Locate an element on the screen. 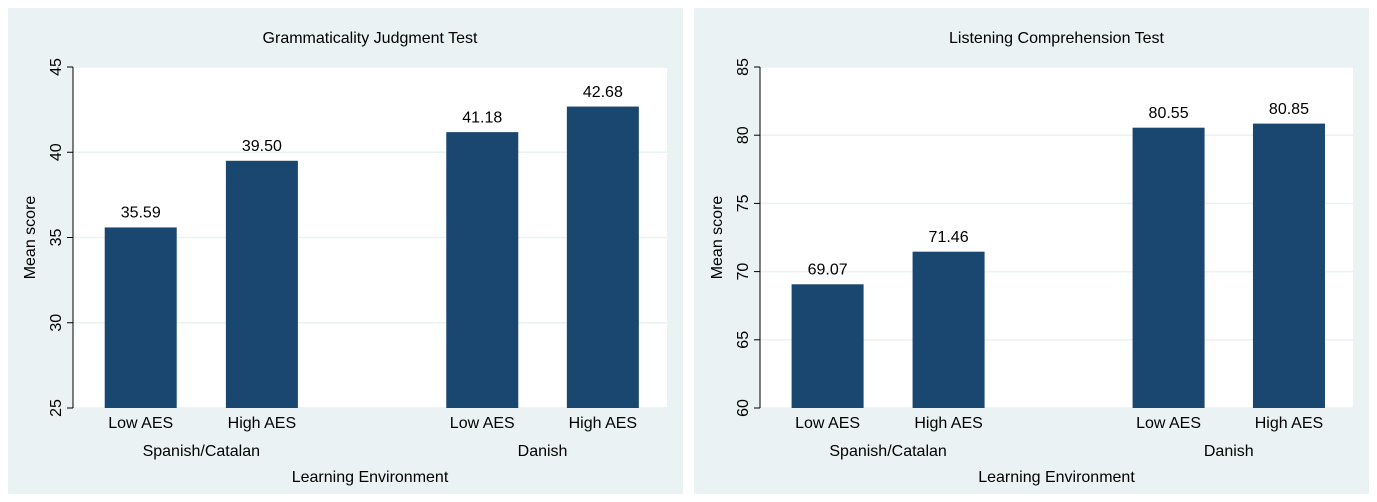 The image size is (1377, 502). chart-title: Grammaticality Judgment Test is located at coordinates (370, 38).